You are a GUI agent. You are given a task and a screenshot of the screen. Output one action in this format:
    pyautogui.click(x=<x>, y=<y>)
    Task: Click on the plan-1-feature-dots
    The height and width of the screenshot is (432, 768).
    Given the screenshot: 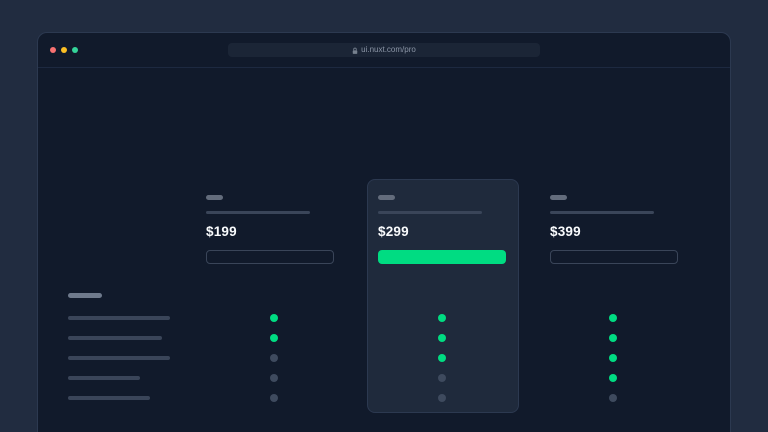 What is the action you would take?
    pyautogui.click(x=274, y=358)
    